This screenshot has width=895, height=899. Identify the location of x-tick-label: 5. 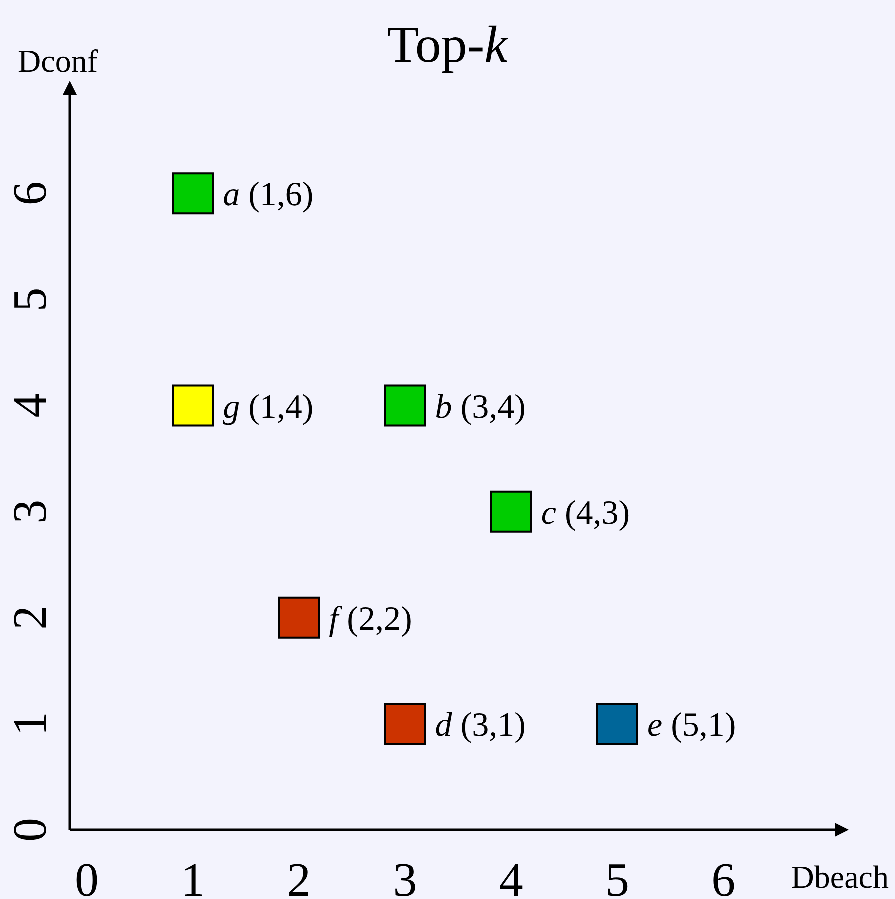
(617, 876).